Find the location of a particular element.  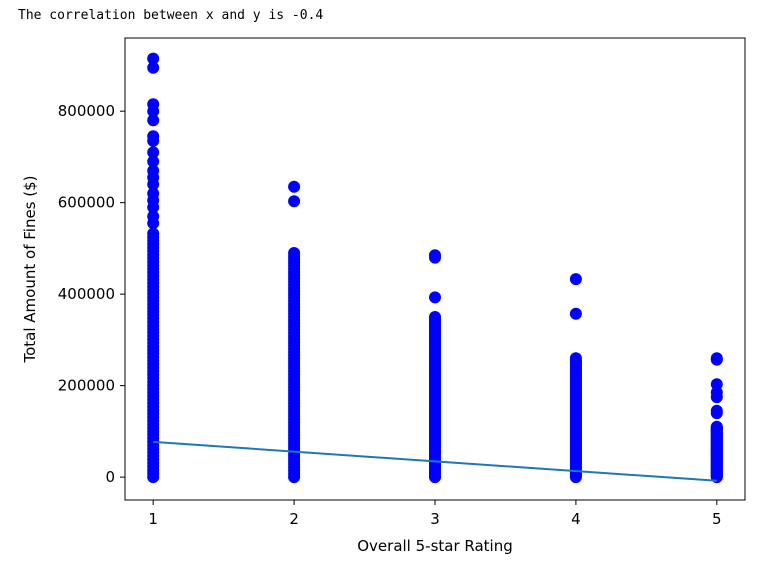

x-ticks: 1 2 3 4 5 is located at coordinates (435, 514).